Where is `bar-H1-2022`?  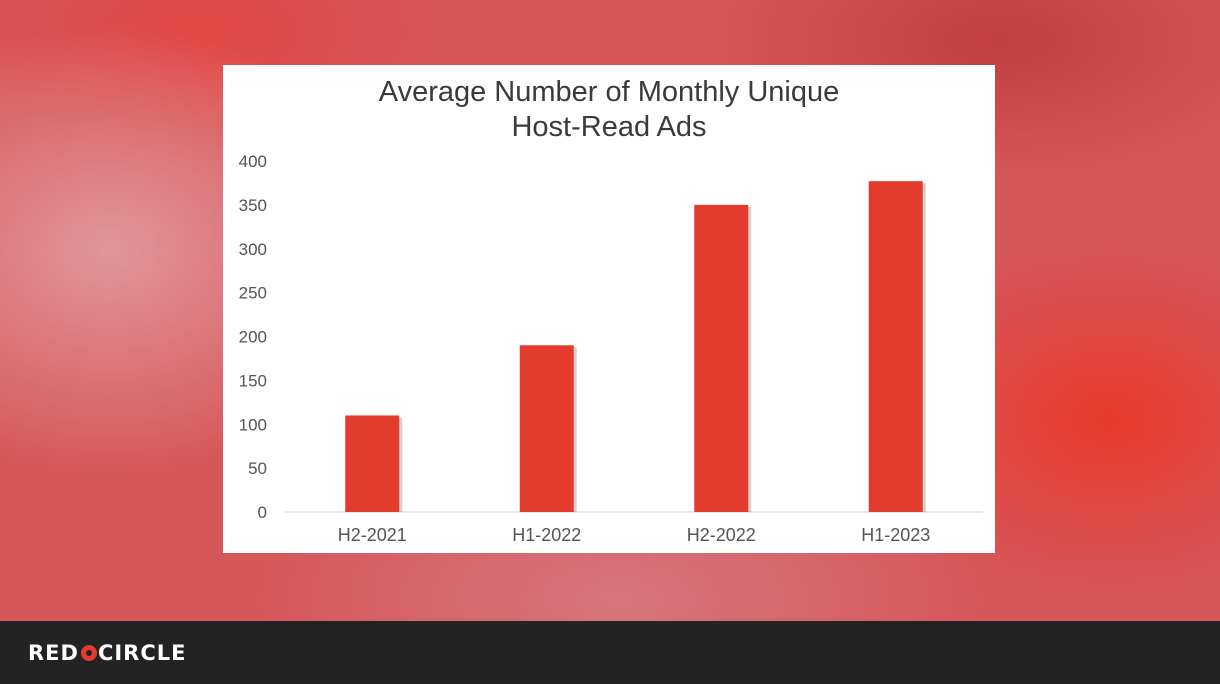 bar-H1-2022 is located at coordinates (546, 428).